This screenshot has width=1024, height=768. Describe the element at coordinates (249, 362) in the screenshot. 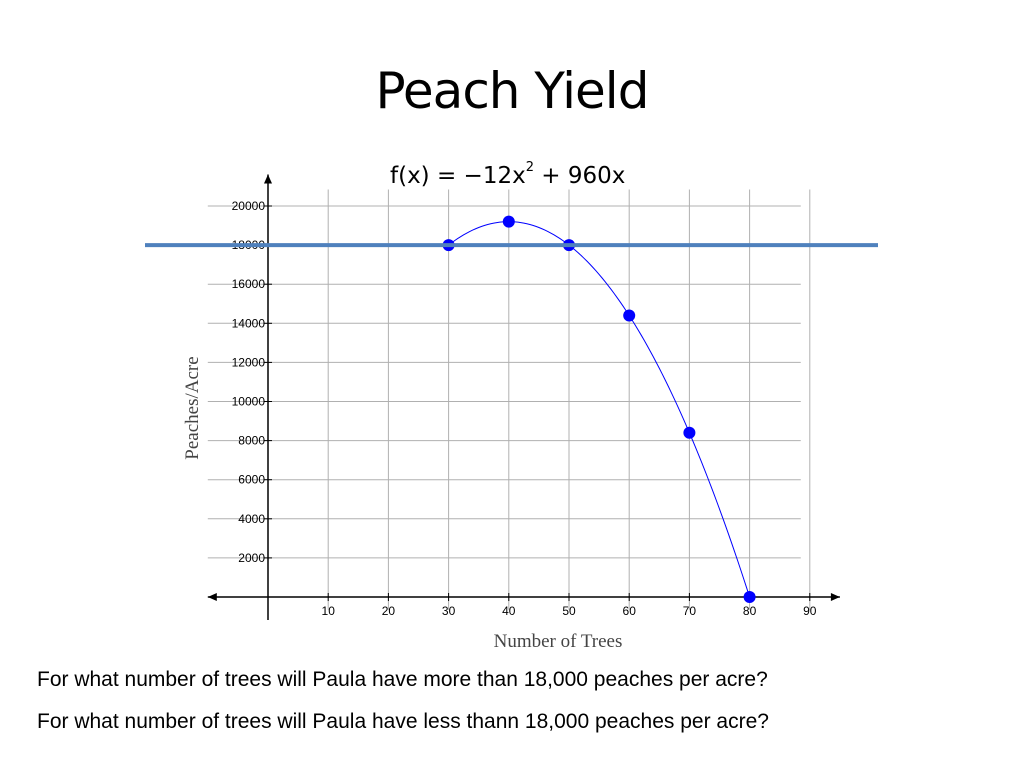

I see `y-tick-label-12000: 12000` at that location.